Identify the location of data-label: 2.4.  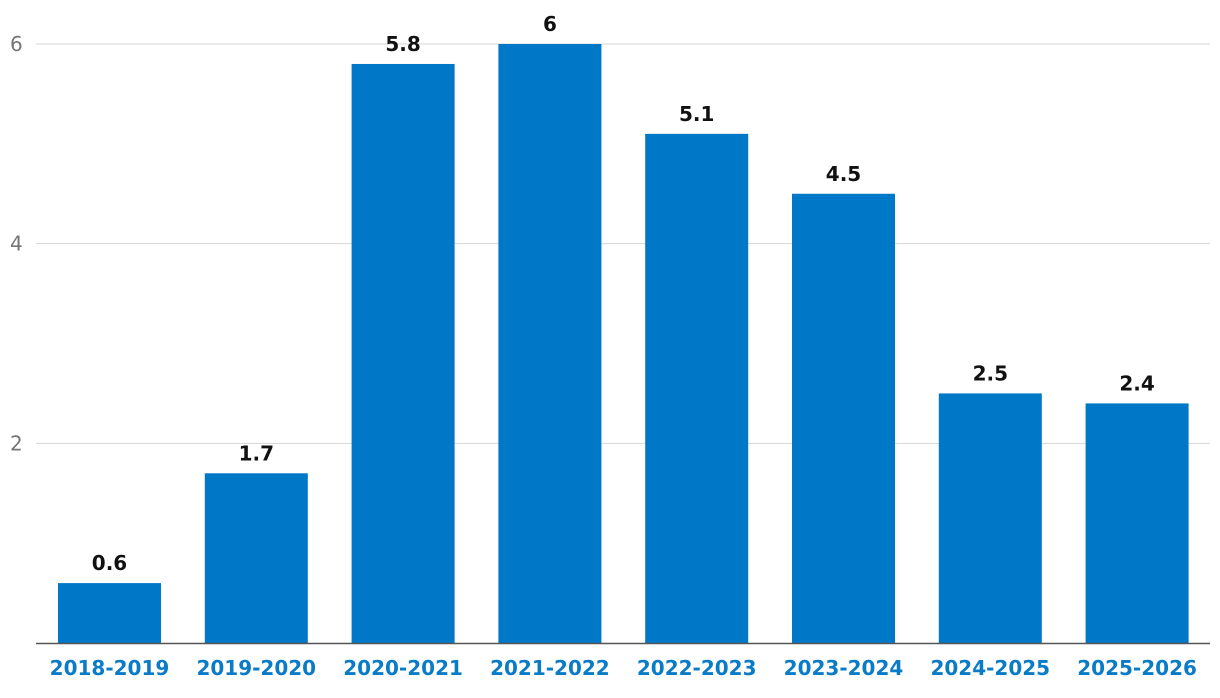
(1136, 383).